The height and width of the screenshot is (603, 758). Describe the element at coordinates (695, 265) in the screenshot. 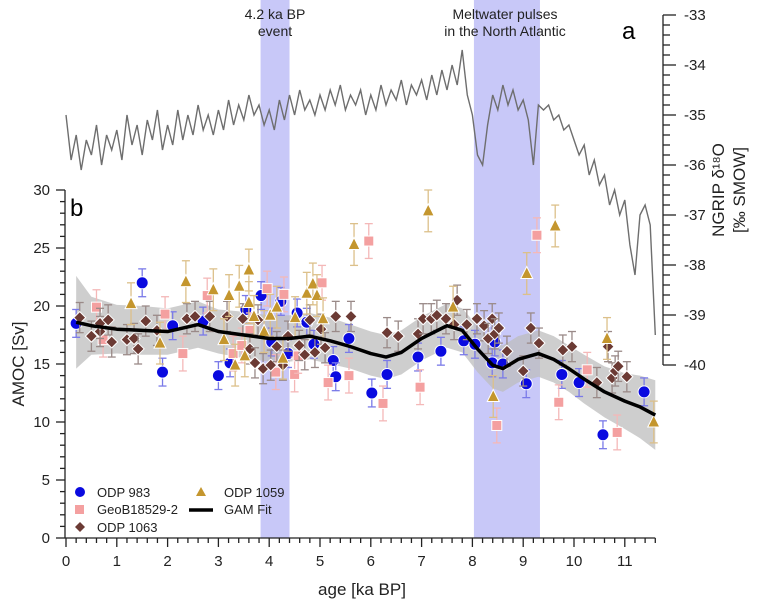

I see `right-tick-label: -38` at that location.